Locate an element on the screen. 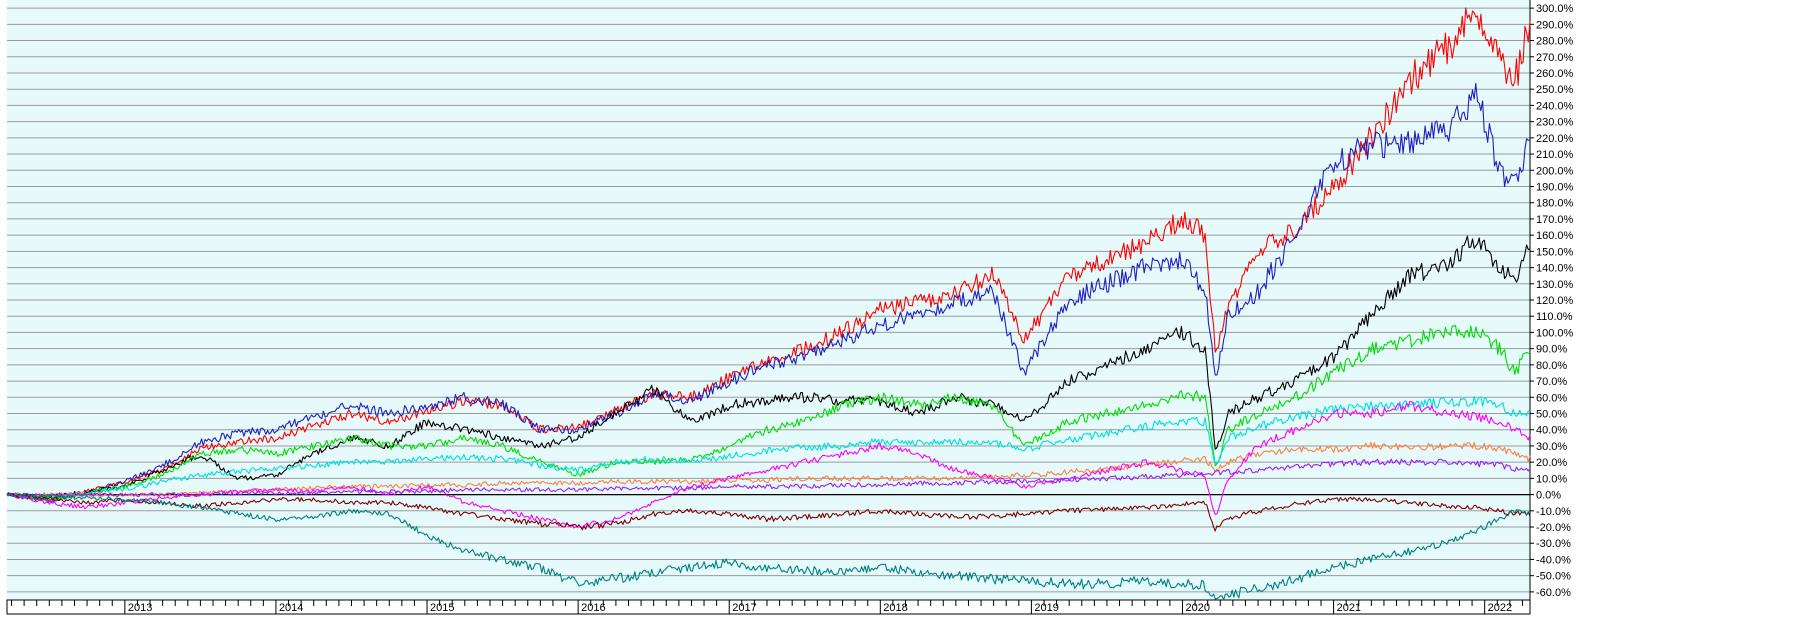  y-tick-label: 240.0% is located at coordinates (1555, 106).